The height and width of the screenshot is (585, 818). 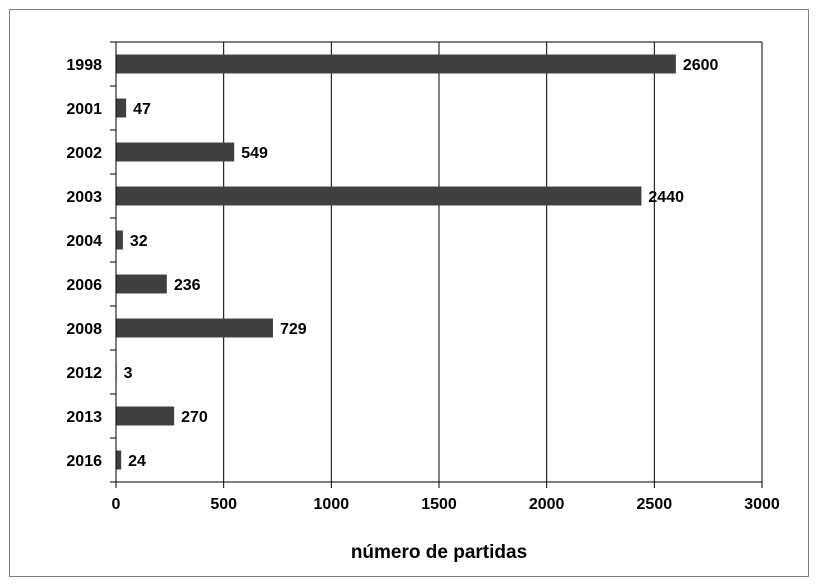 What do you see at coordinates (396, 64) in the screenshot?
I see `bar-1998` at bounding box center [396, 64].